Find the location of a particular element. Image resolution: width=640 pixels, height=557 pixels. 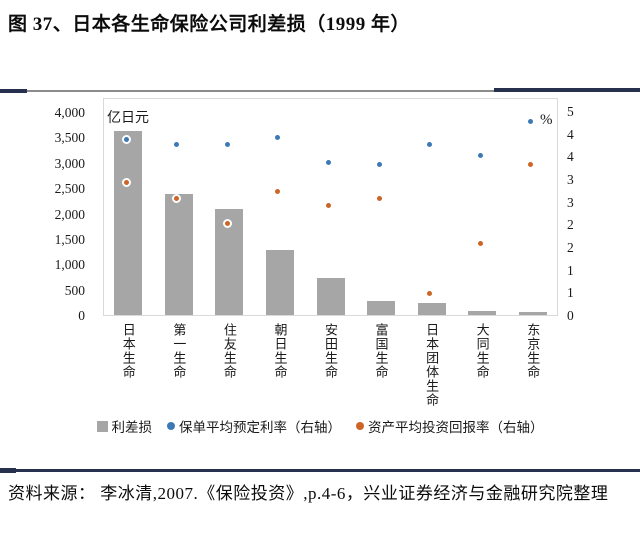

legend-item-guaranteed-rate: 保单平均预定利率（右轴） is located at coordinates (254, 426).